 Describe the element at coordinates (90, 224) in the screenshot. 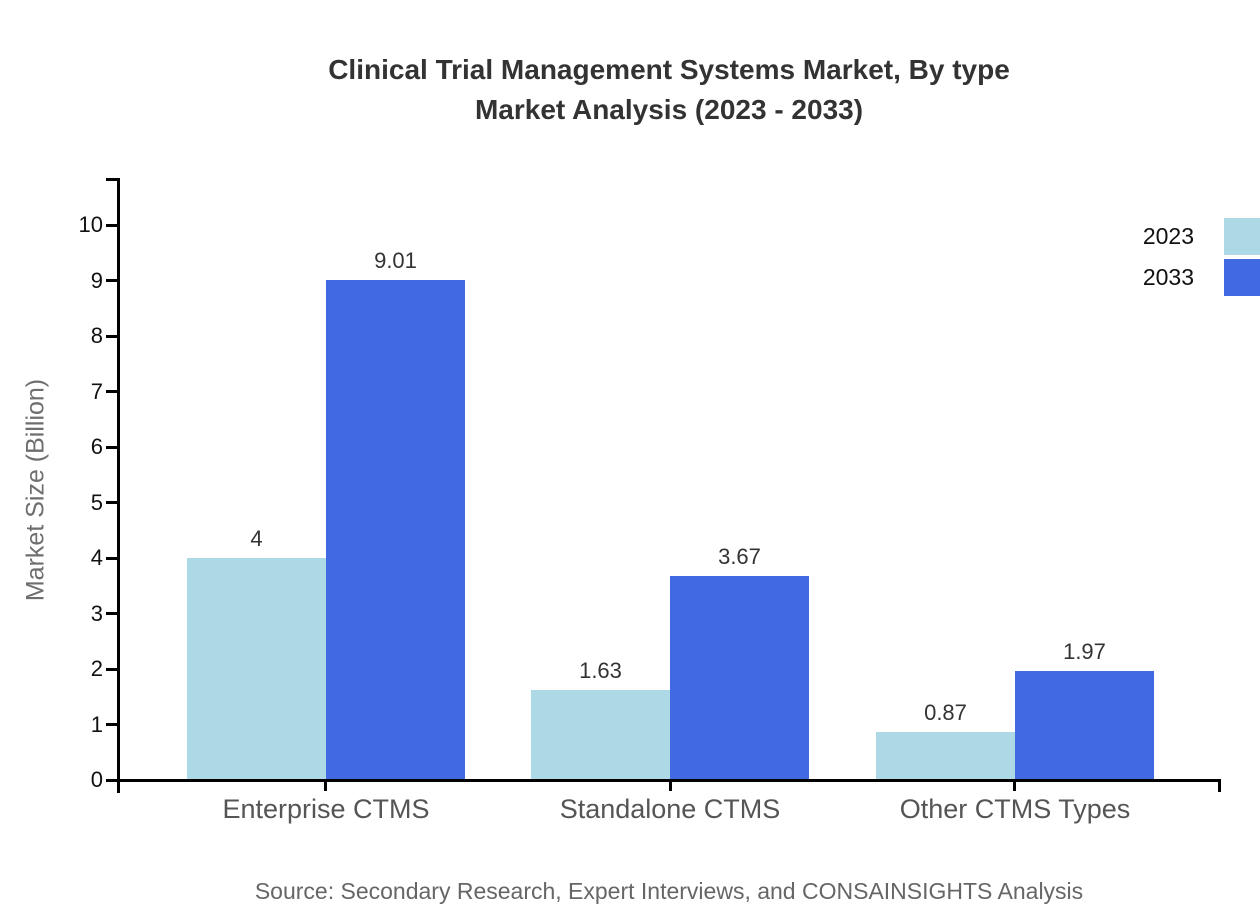

I see `y-axis-tick-label: 10` at that location.